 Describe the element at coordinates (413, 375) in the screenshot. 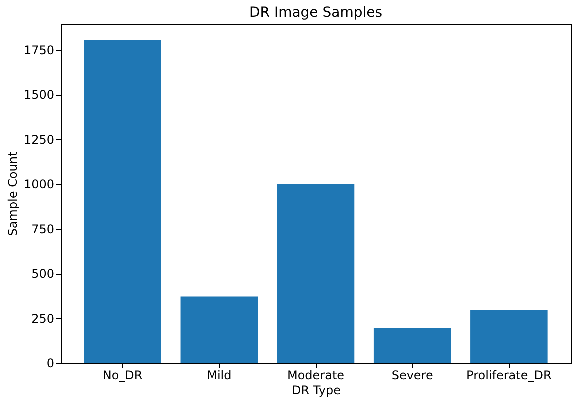

I see `x-tick-label: Severe` at that location.